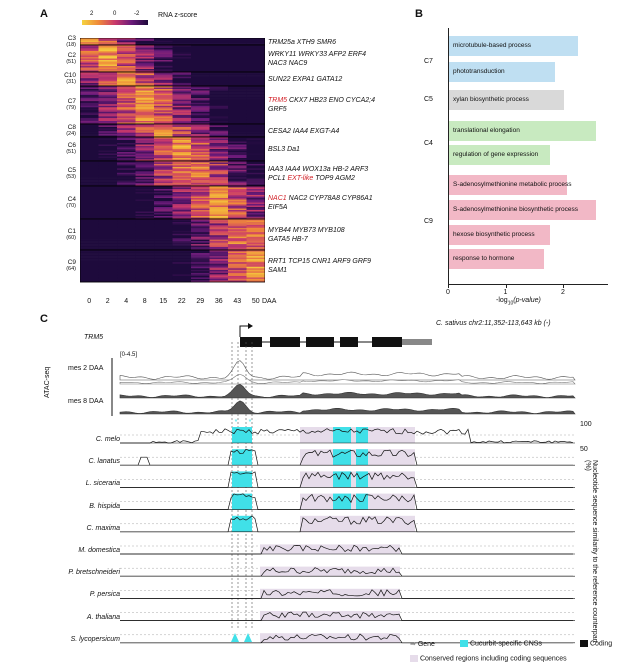 Image resolution: width=638 pixels, height=669 pixels. I want to click on coding-exon, so click(387, 342).